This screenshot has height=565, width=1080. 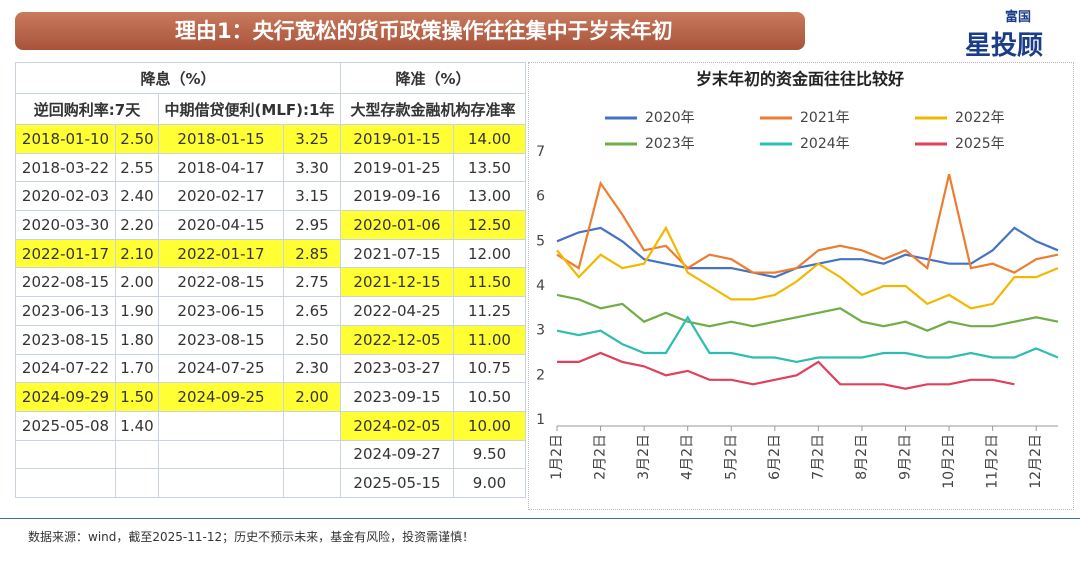 What do you see at coordinates (775, 457) in the screenshot?
I see `x-tick-label: 6月2日` at bounding box center [775, 457].